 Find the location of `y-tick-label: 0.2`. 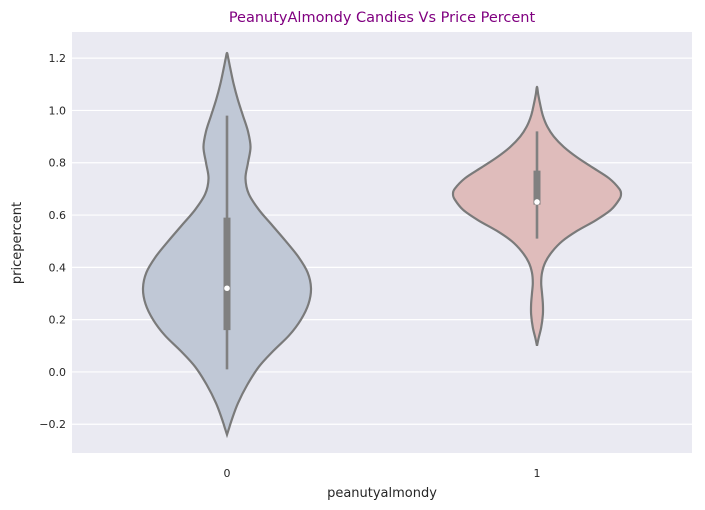

y-tick-label: 0.2 is located at coordinates (58, 320).